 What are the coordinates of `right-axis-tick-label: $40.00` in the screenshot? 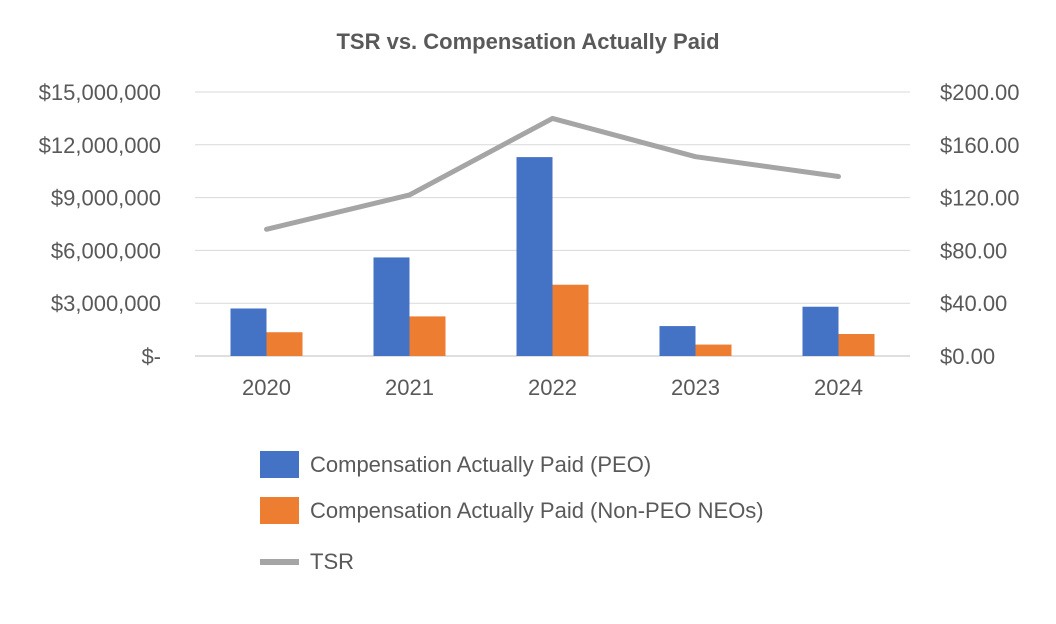 It's located at (973, 303).